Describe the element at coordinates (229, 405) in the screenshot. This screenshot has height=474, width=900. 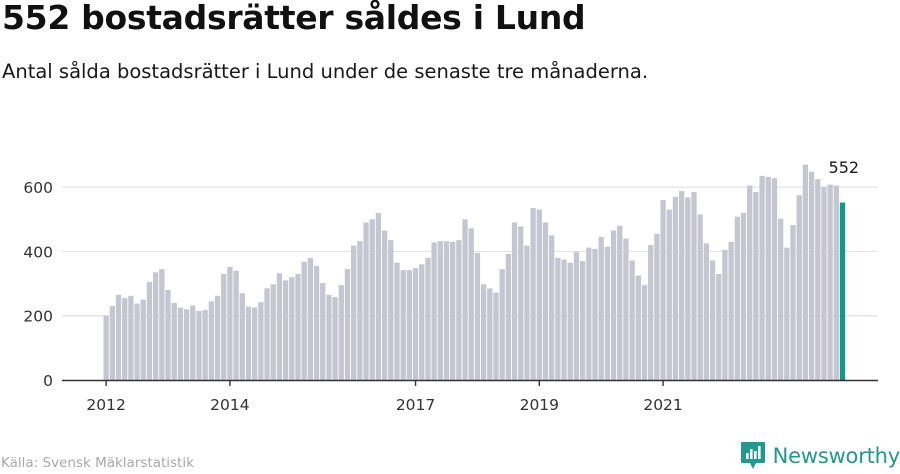
I see `x-tick-label: 2014` at that location.